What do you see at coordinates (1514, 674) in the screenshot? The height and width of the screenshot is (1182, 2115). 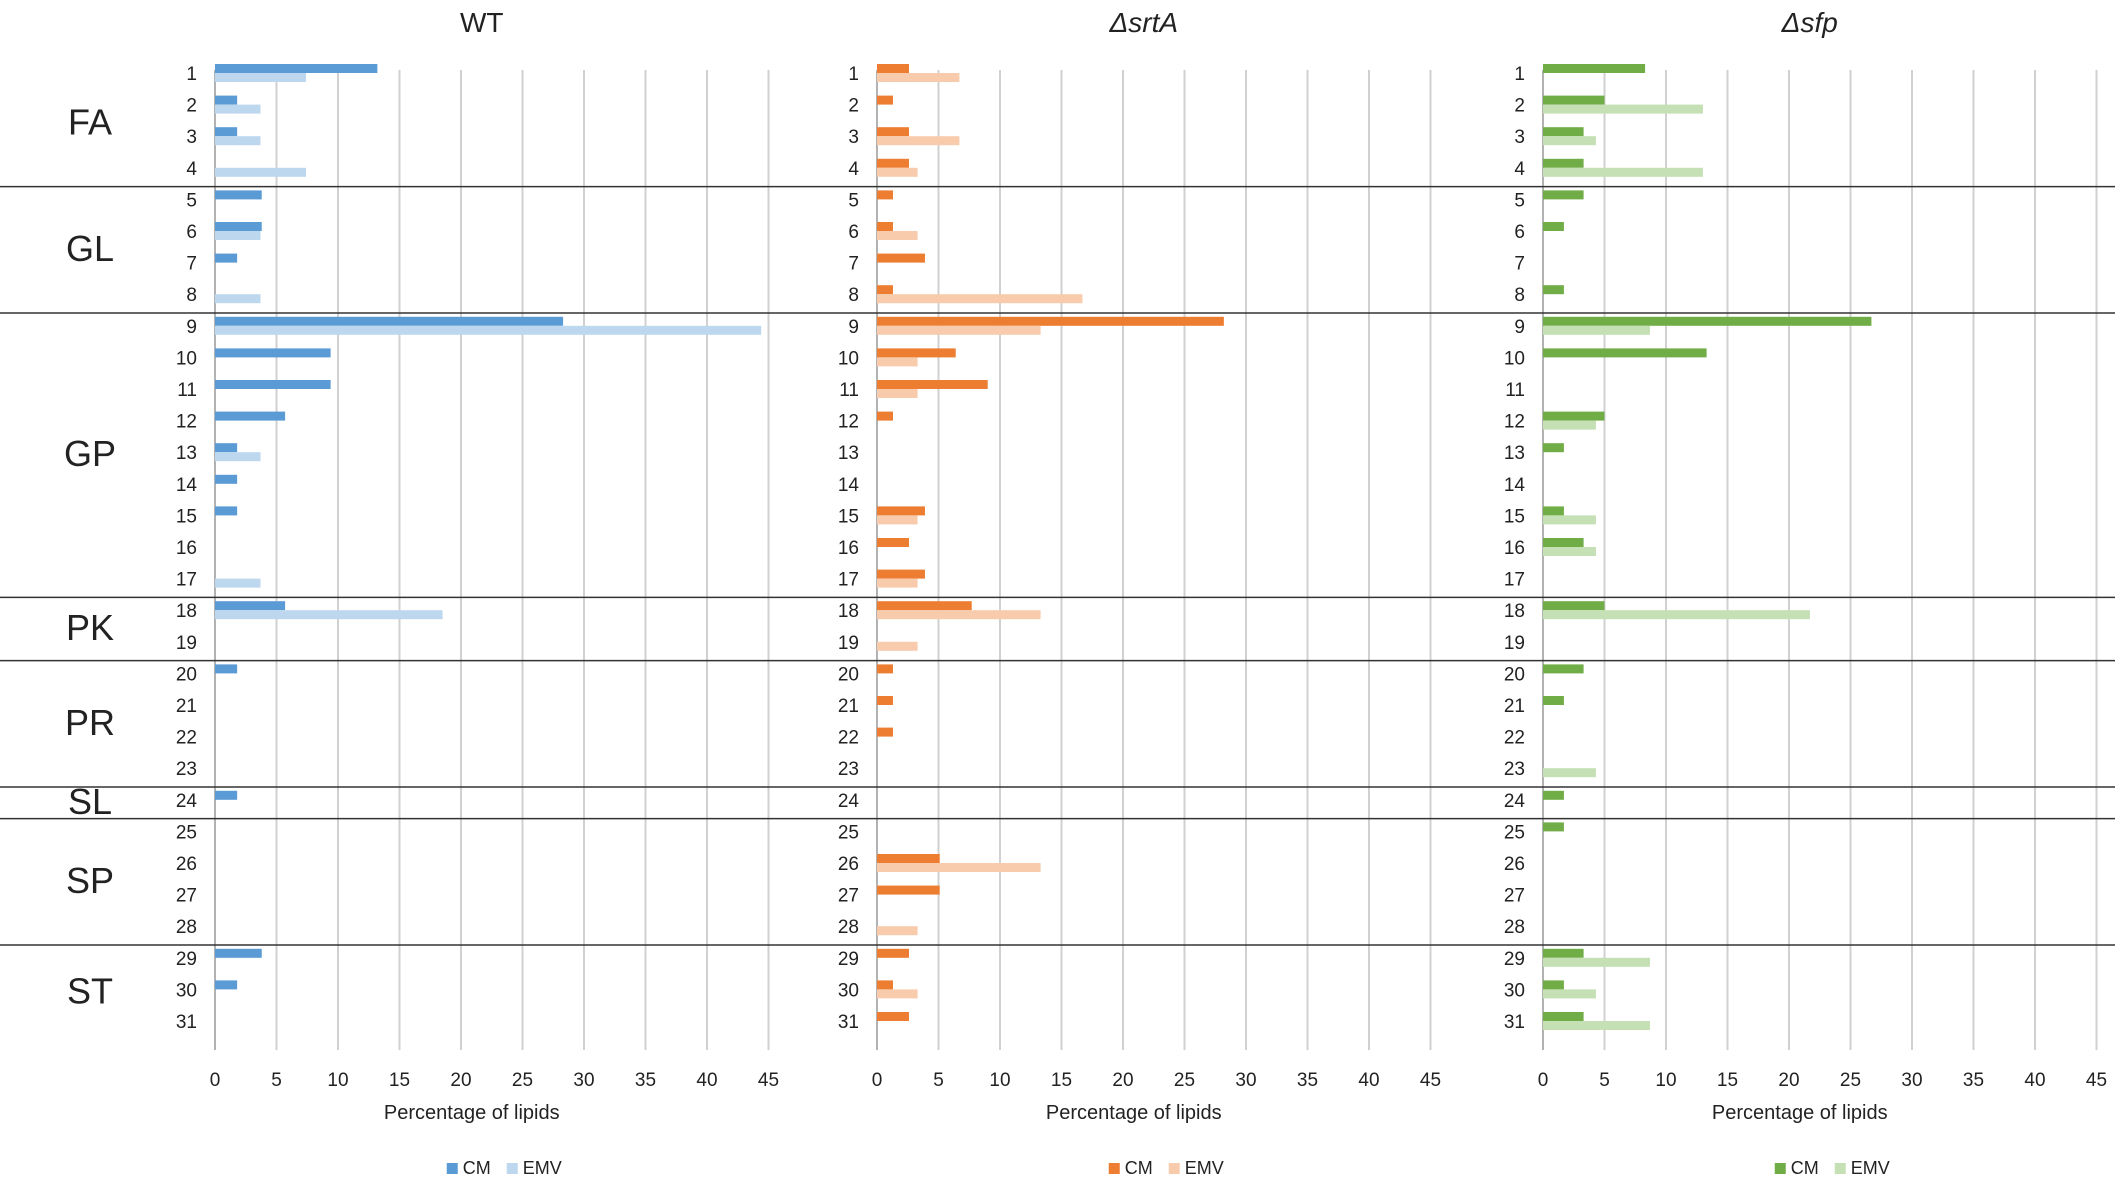 I see `row-label-sfp-20: 20` at bounding box center [1514, 674].